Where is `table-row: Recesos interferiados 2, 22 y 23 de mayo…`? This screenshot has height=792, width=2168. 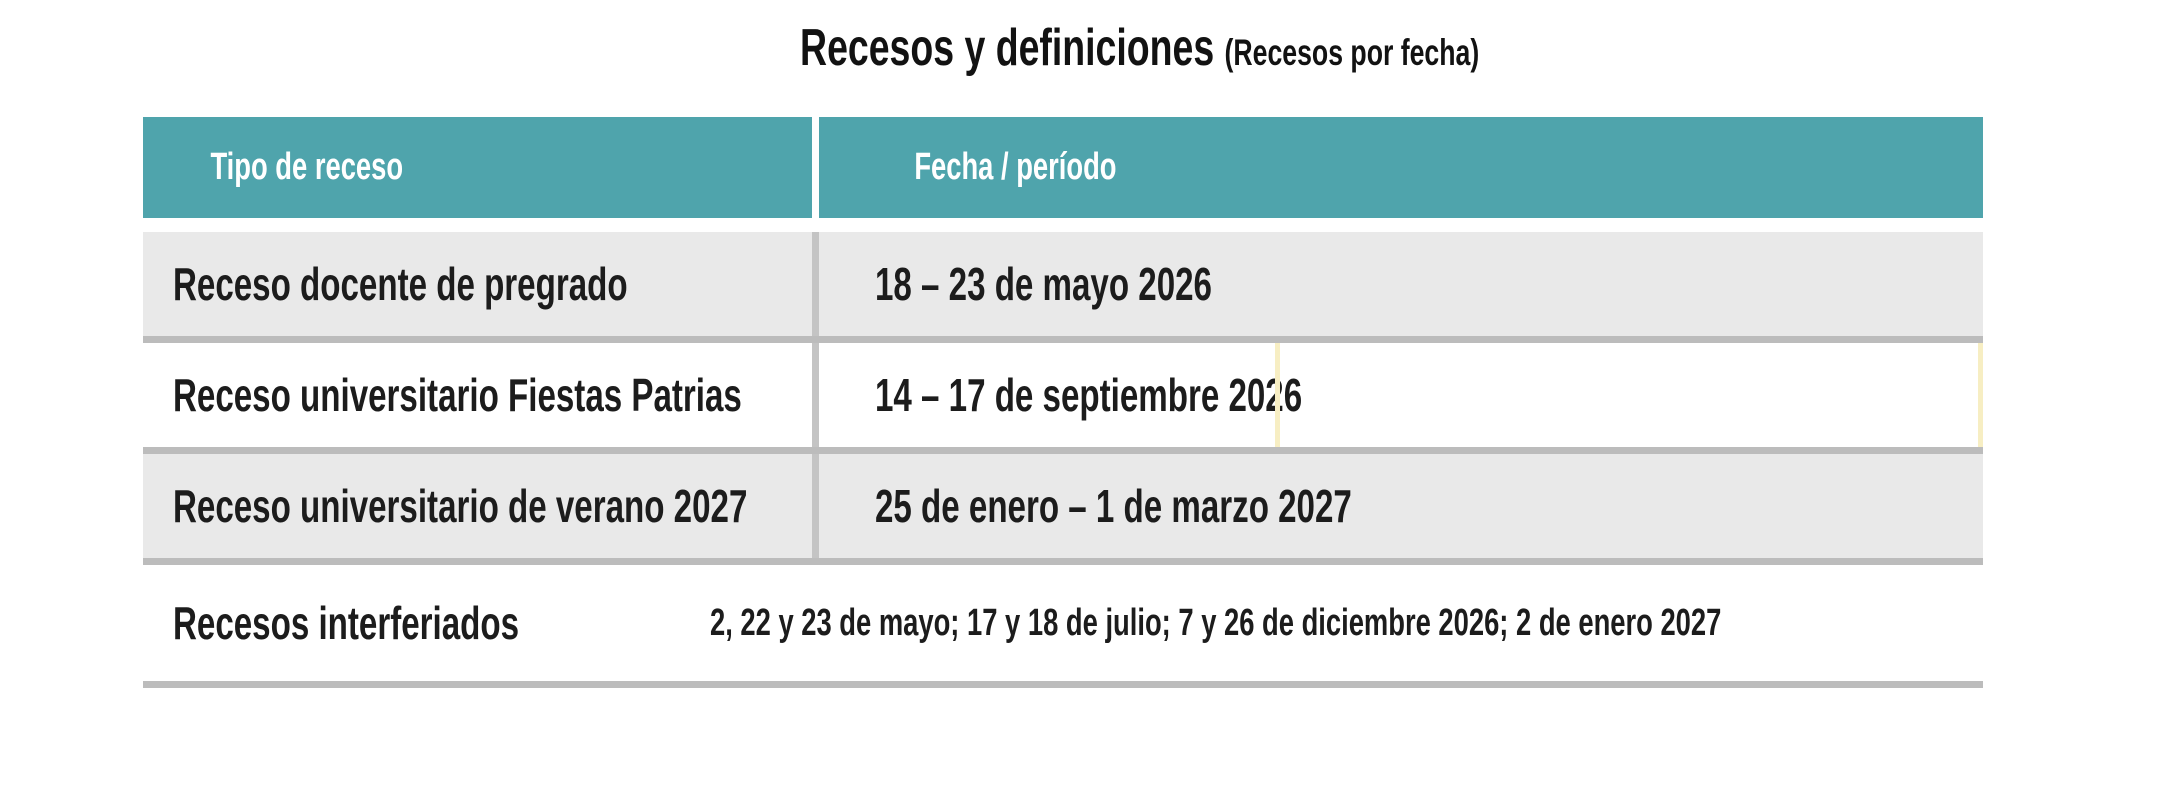
table-row: Recesos interferiados 2, 22 y 23 de mayo… is located at coordinates (1129, 623).